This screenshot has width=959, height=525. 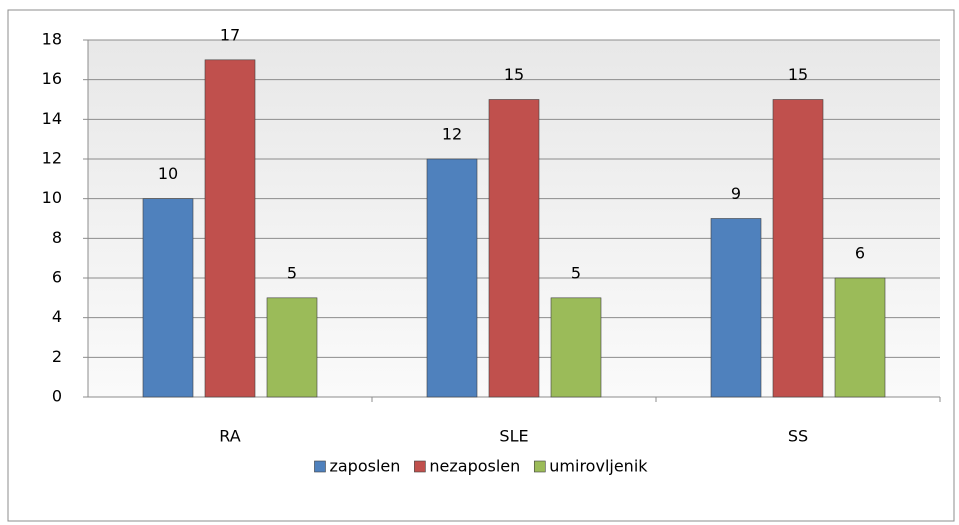 What do you see at coordinates (364, 466) in the screenshot?
I see `legend-label: zaposlen` at bounding box center [364, 466].